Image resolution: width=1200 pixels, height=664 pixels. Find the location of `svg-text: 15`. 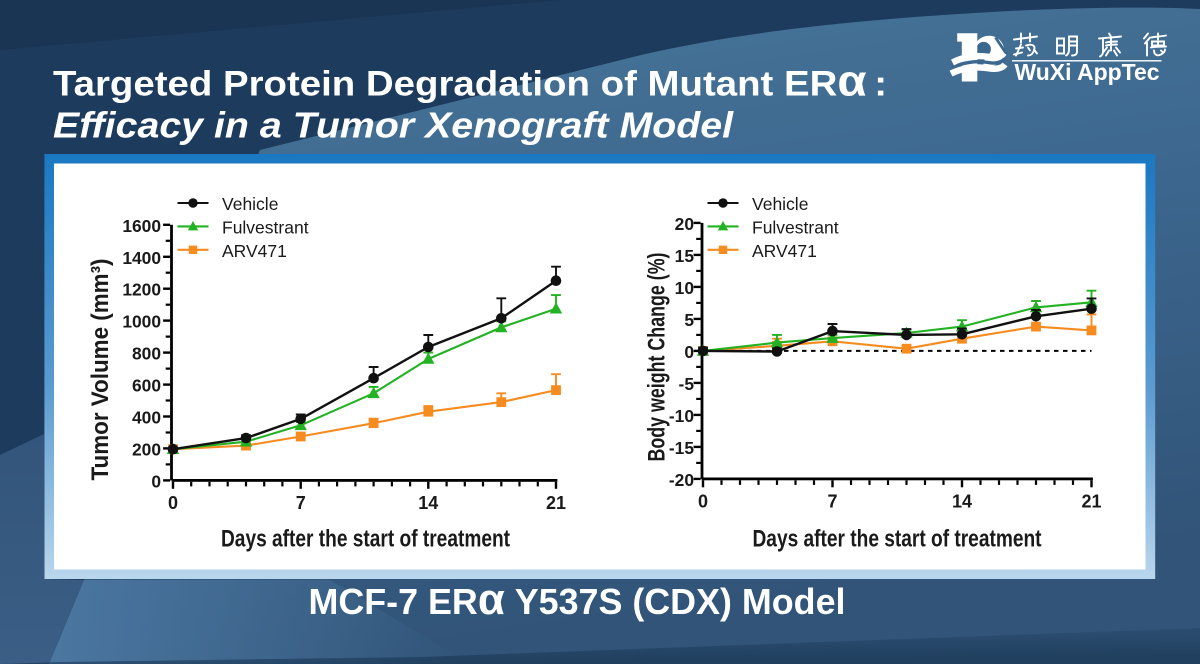

svg-text: 15 is located at coordinates (685, 256).